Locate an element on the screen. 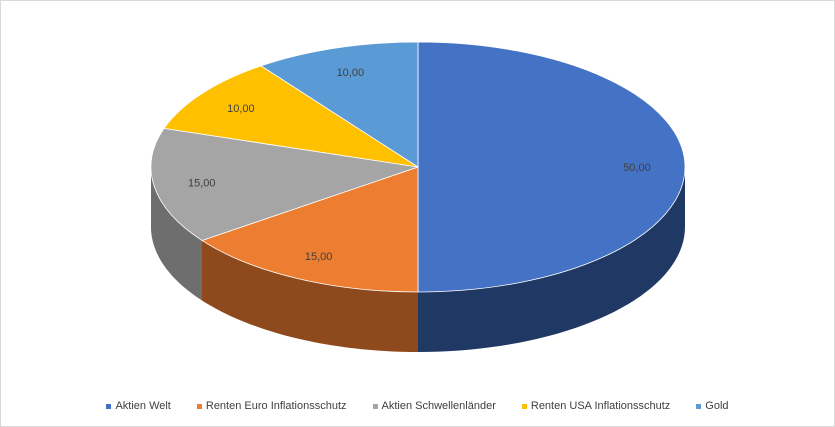 This screenshot has width=835, height=427. legend-label: Gold is located at coordinates (717, 406).